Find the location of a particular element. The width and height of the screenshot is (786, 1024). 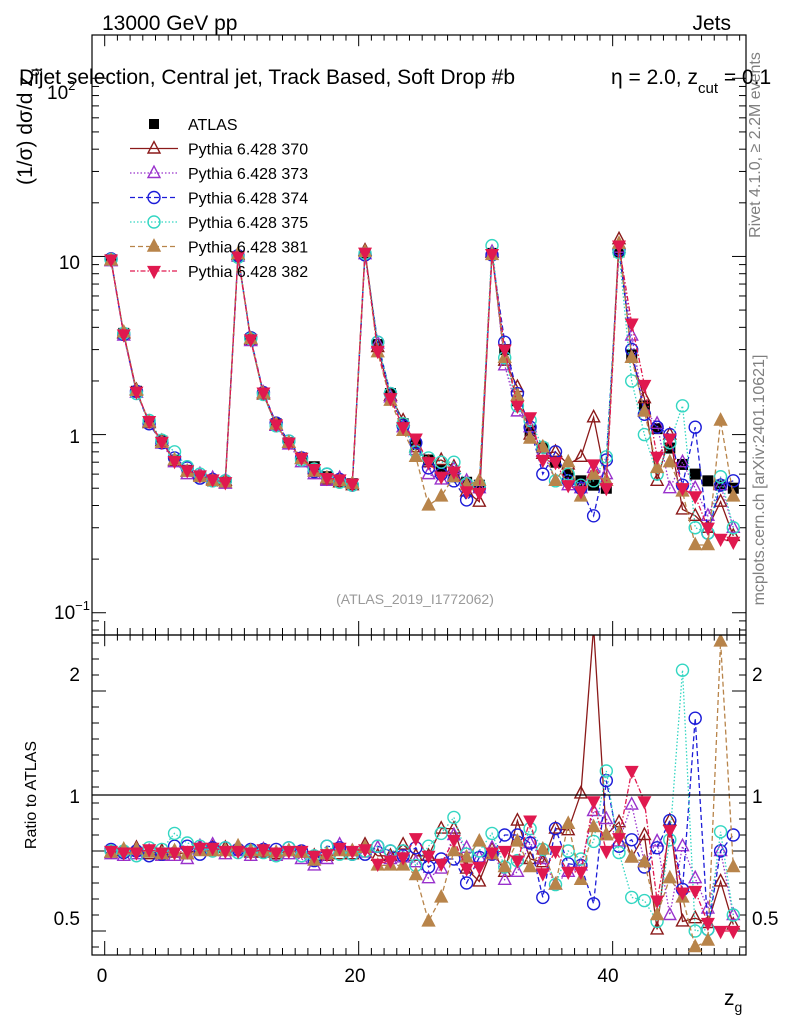

legend-marker-atlas is located at coordinates (154, 124).